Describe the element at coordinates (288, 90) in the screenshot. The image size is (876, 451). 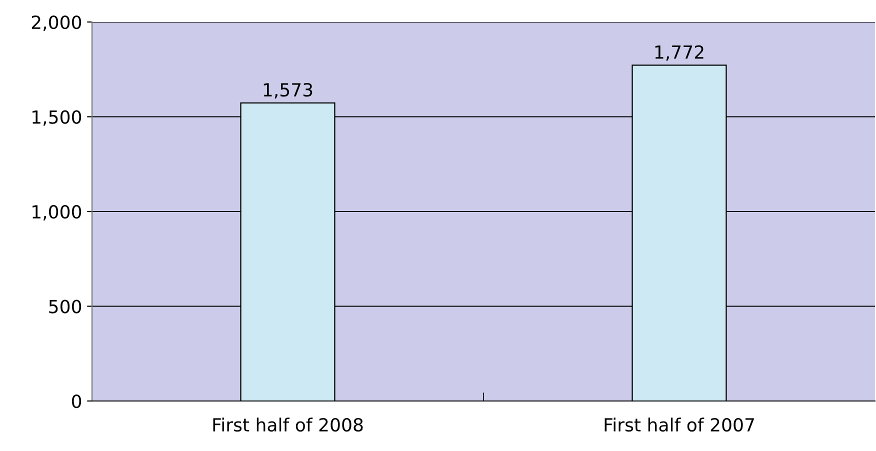
I see `data-label: 1,573` at that location.